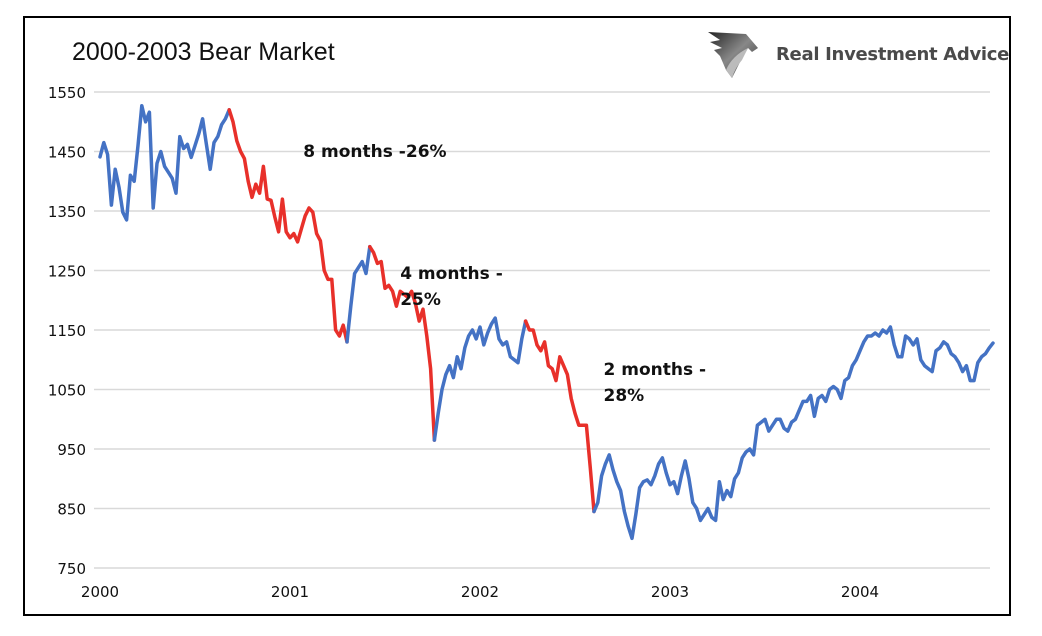 The image size is (1042, 636). What do you see at coordinates (67, 331) in the screenshot?
I see `y-tick-label: 1150` at bounding box center [67, 331].